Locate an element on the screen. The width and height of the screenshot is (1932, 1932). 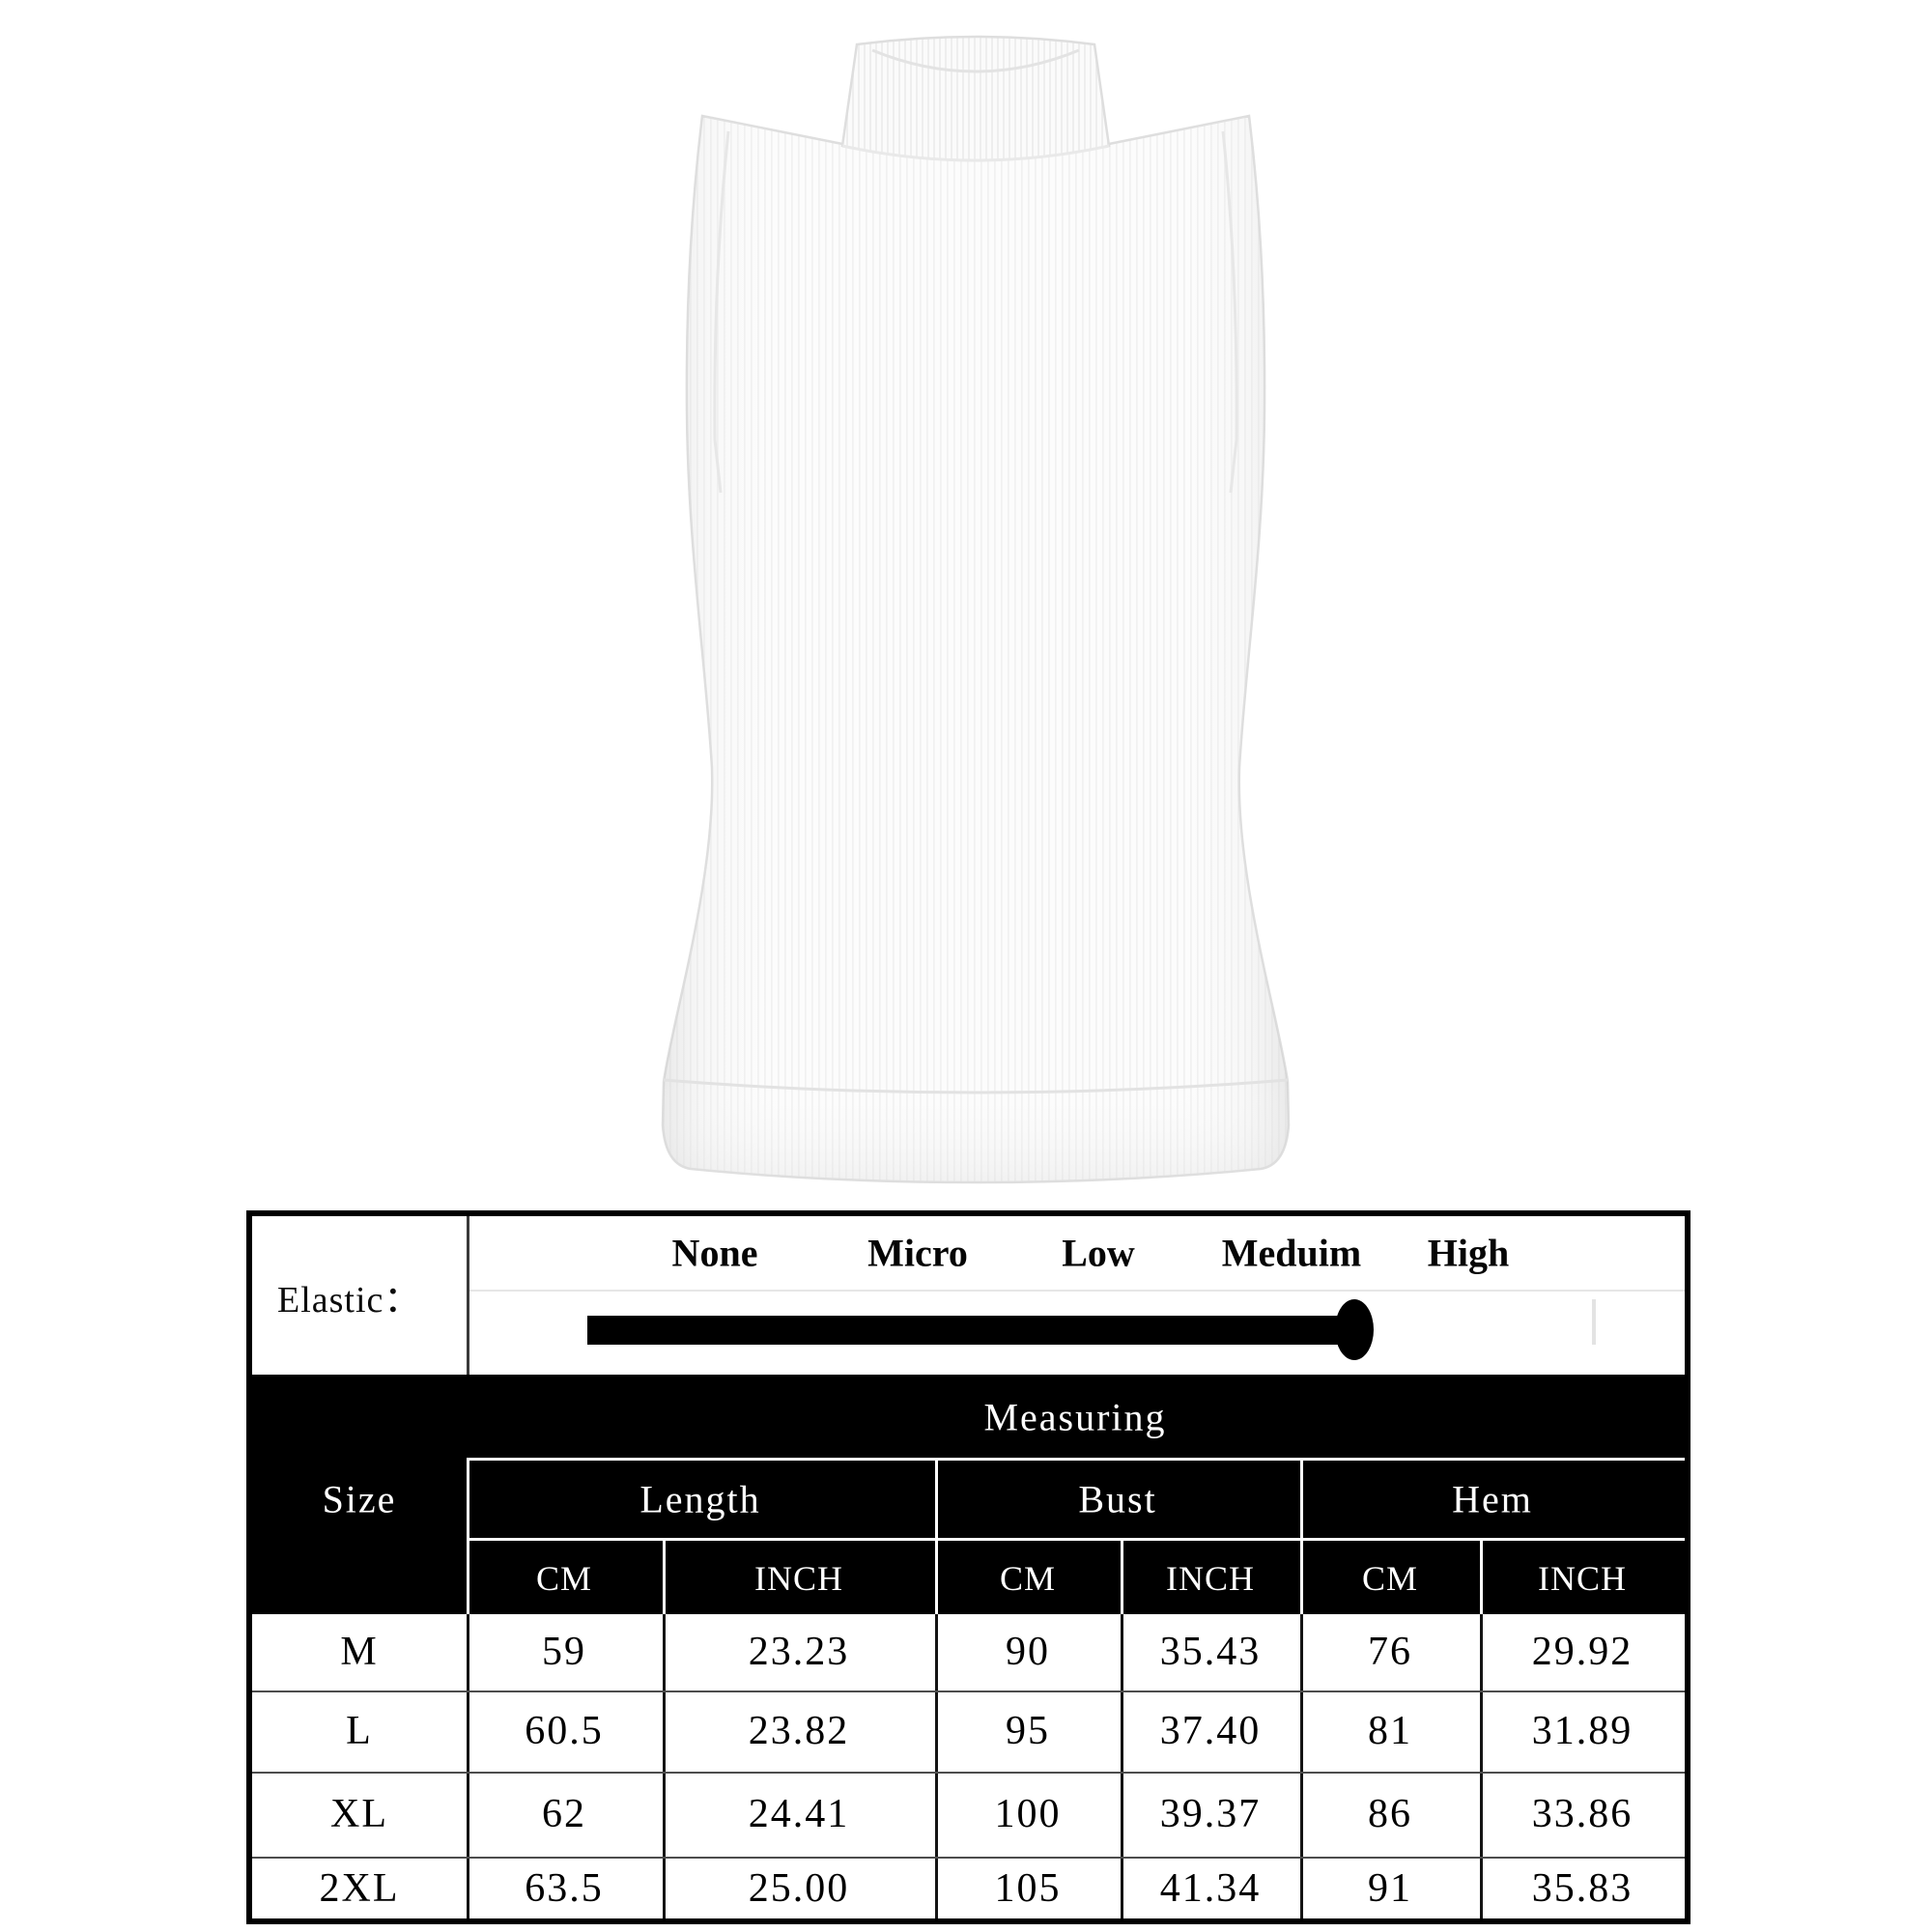
2xl-length-cm: 63.5 is located at coordinates (564, 1888).